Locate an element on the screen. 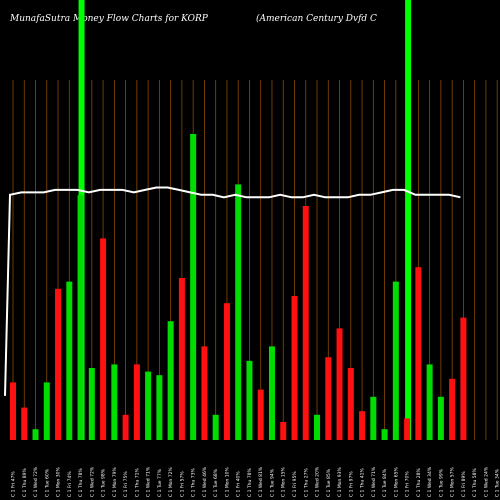  x-tick-label: C 1 Thu 71% is located at coordinates (137, 482).